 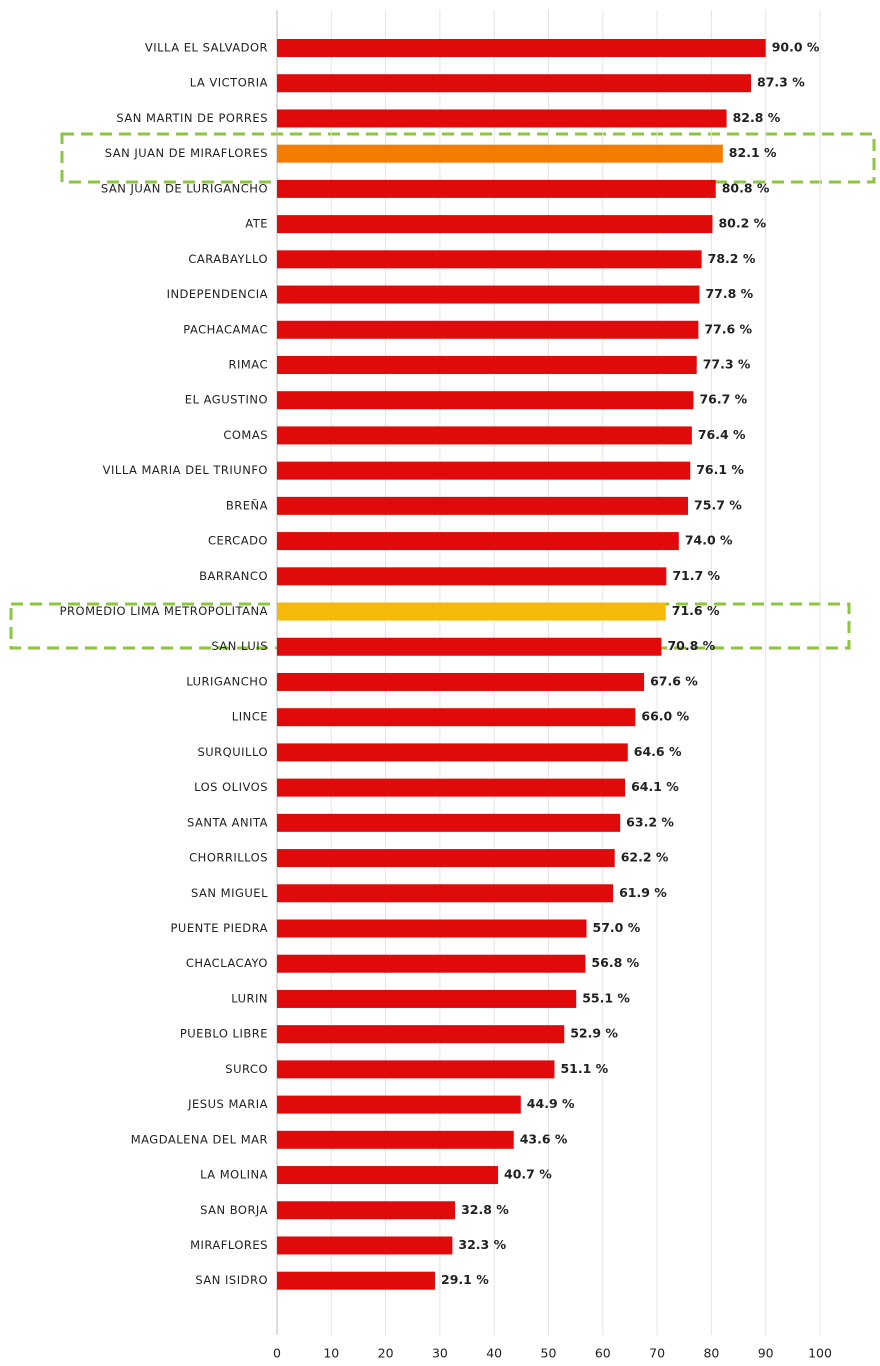 I want to click on category-label: SAN JUAN DE MIRAFLORES, so click(x=186, y=153).